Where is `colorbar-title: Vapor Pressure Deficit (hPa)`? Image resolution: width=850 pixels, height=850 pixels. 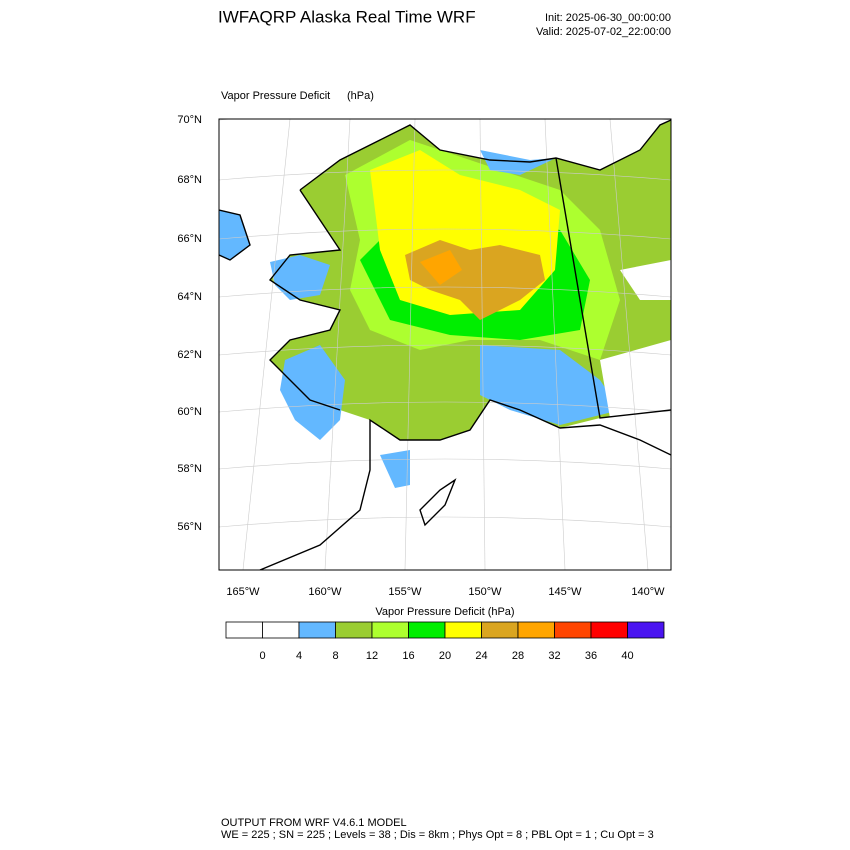 colorbar-title: Vapor Pressure Deficit (hPa) is located at coordinates (444, 612).